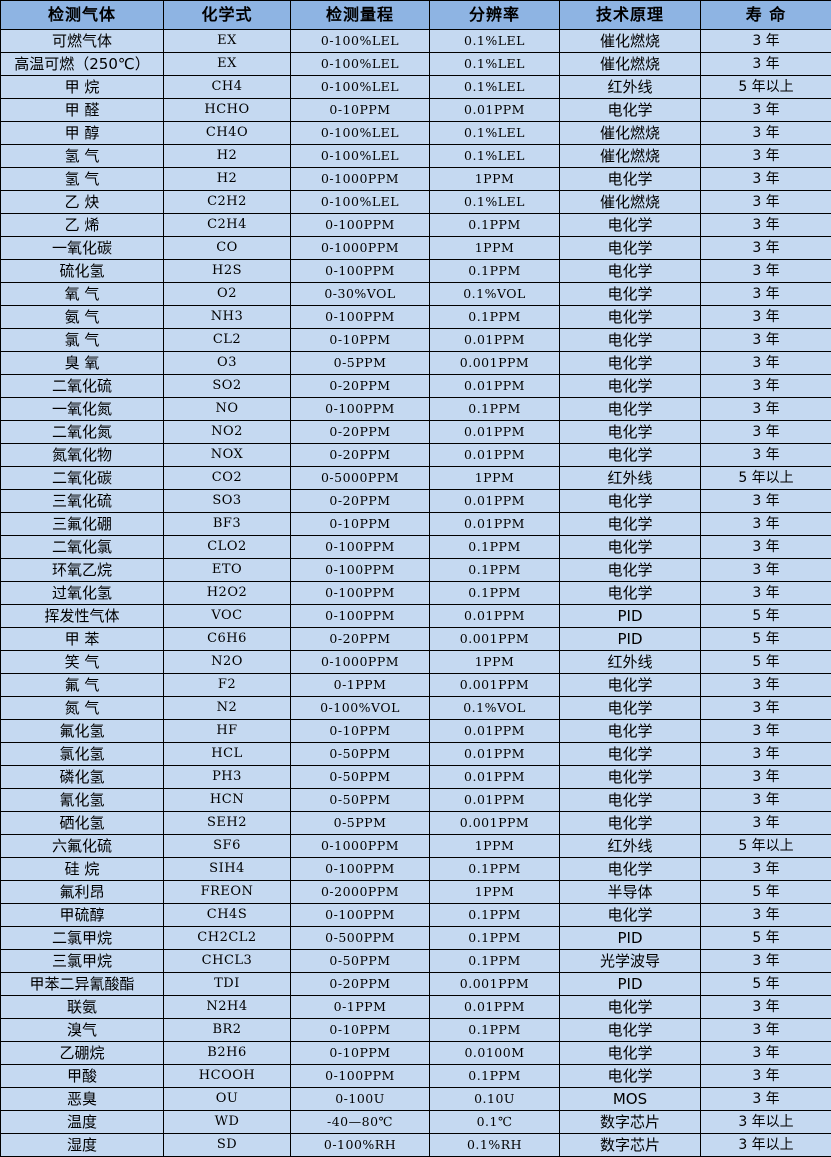 This screenshot has width=831, height=1157. What do you see at coordinates (495, 1145) in the screenshot?
I see `cell-resolution: 0.1%RH` at bounding box center [495, 1145].